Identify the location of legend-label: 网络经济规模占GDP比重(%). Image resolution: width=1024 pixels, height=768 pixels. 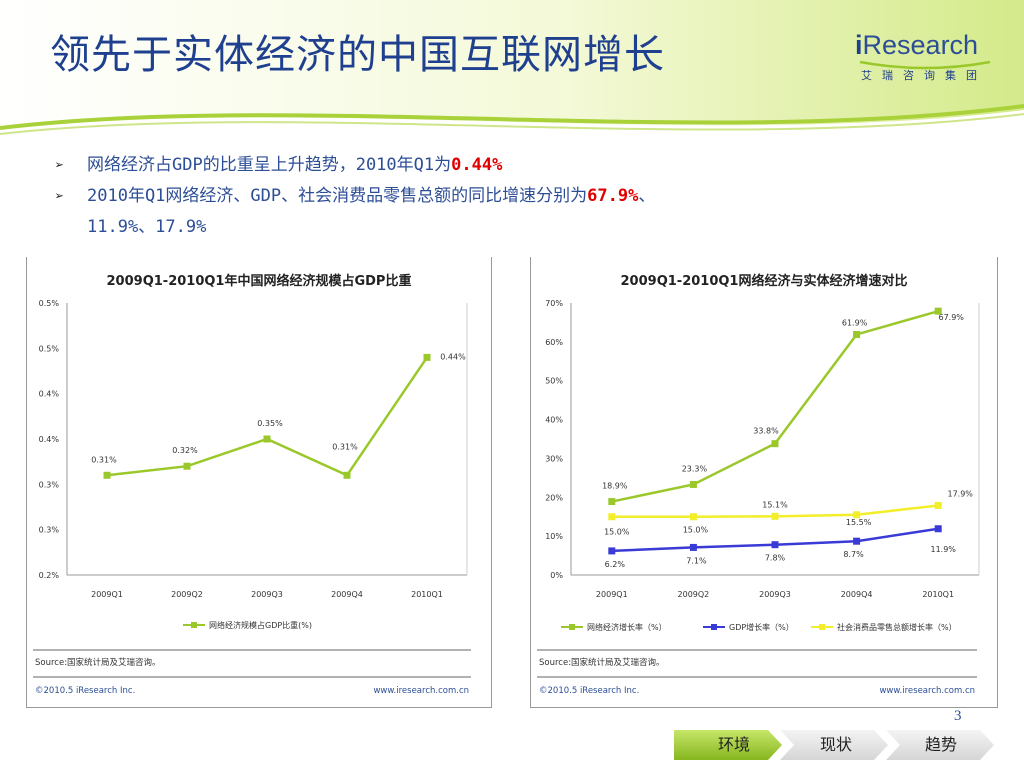
(260, 625).